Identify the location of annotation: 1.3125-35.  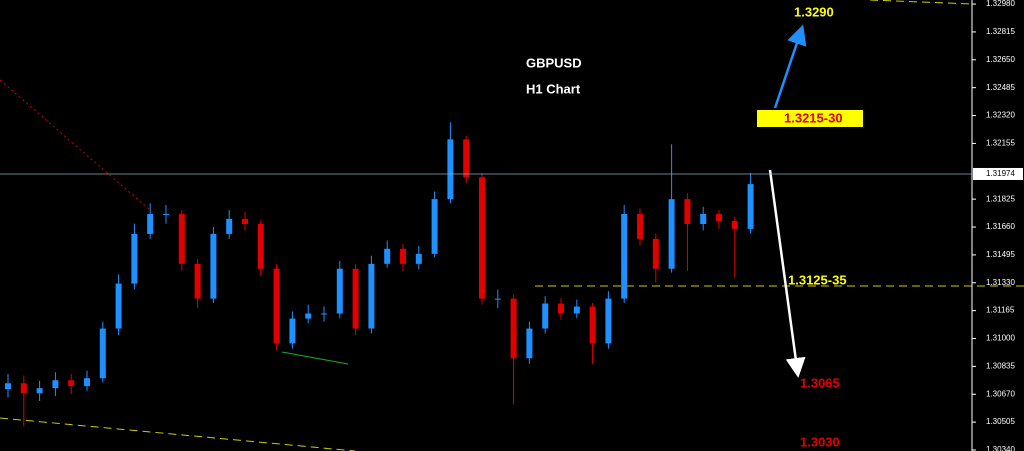
(817, 279).